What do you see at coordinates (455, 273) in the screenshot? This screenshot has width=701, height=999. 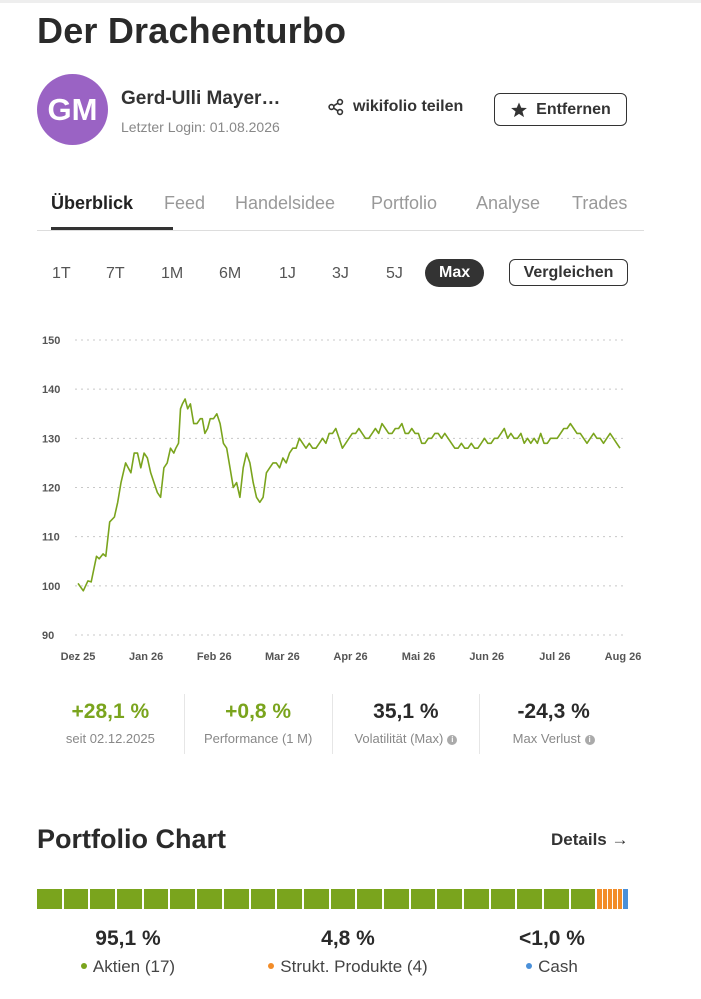 I see `range-max: Max` at bounding box center [455, 273].